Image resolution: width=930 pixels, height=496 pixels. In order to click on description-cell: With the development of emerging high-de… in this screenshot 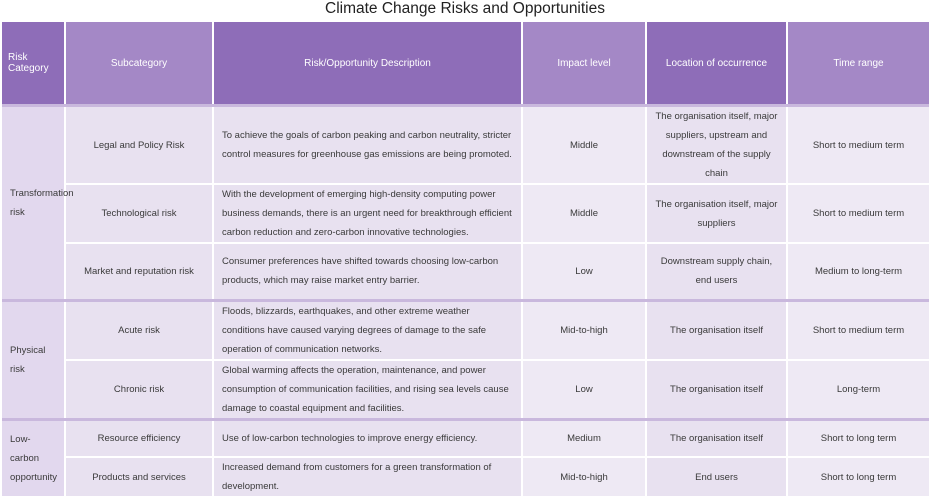, I will do `click(368, 213)`.